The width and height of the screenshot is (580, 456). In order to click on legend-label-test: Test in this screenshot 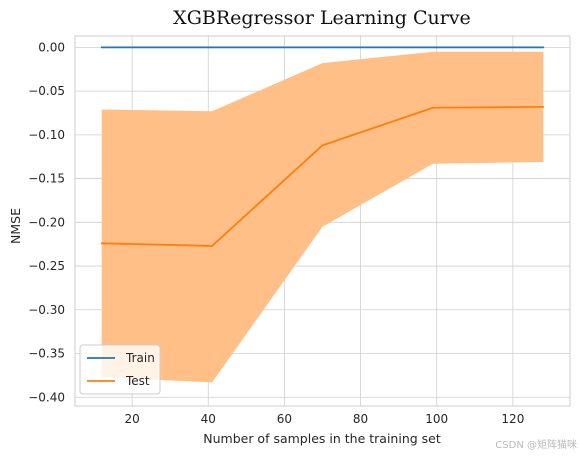, I will do `click(137, 381)`.